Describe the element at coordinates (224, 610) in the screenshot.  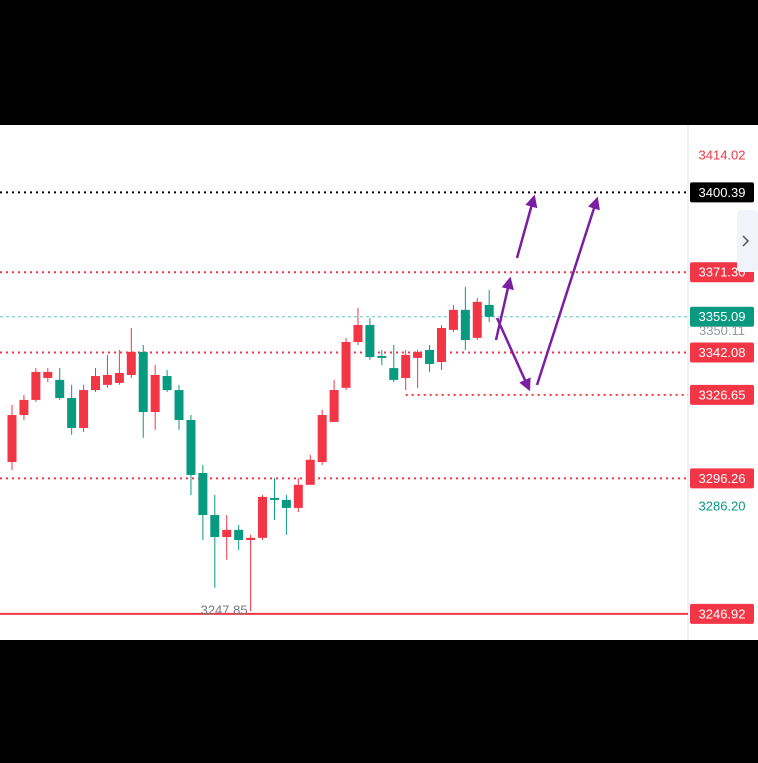
I see `low-annotation: 3247.85` at that location.